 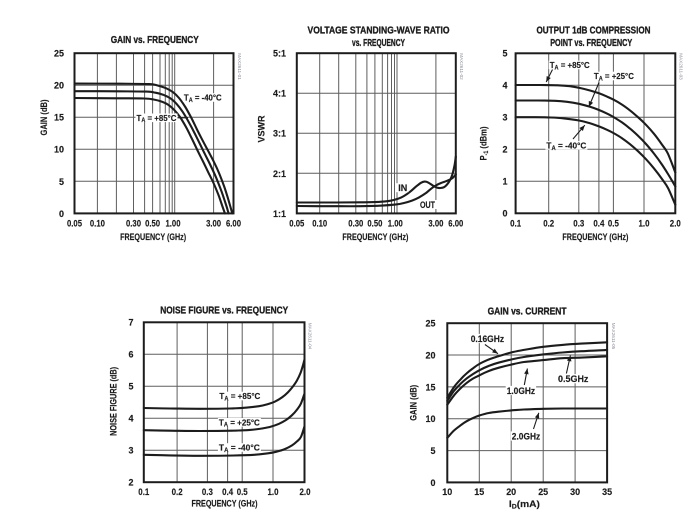 What do you see at coordinates (506, 182) in the screenshot?
I see `svg-text: 1` at bounding box center [506, 182].